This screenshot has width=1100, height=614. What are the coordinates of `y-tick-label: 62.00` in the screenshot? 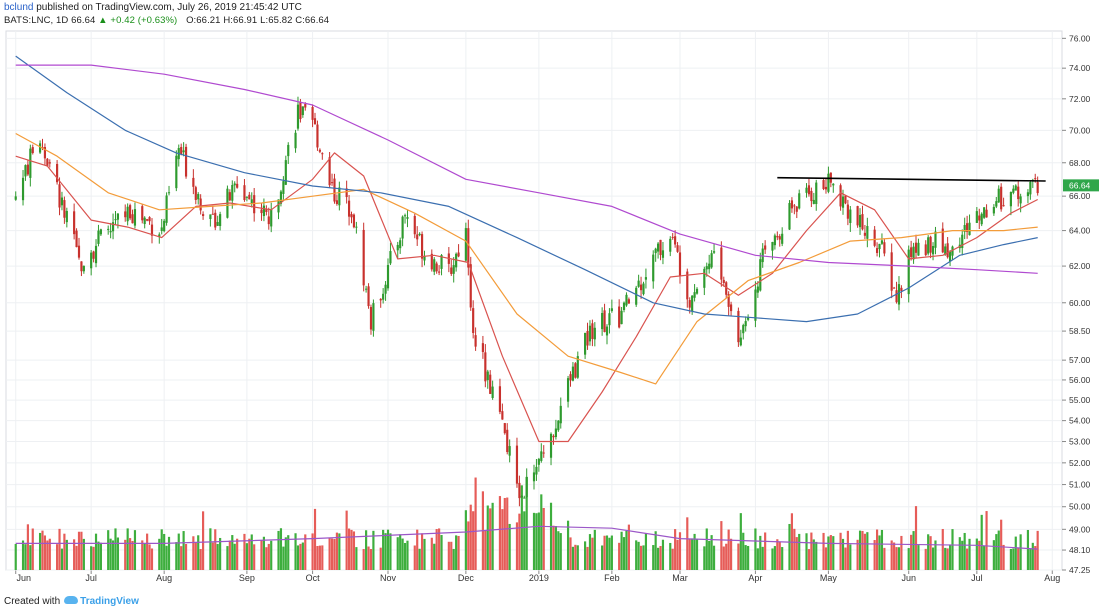 It's located at (1080, 266).